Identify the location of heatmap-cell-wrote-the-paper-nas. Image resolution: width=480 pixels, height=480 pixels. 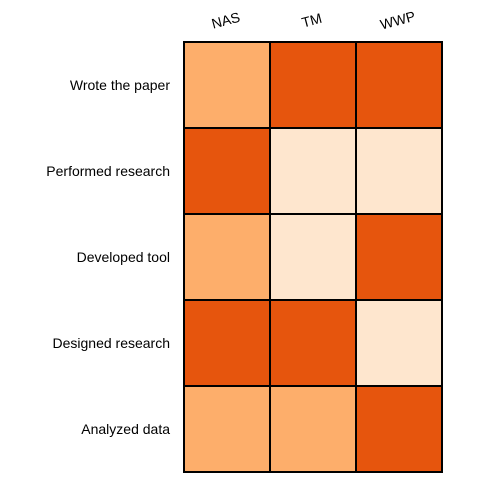
(227, 85).